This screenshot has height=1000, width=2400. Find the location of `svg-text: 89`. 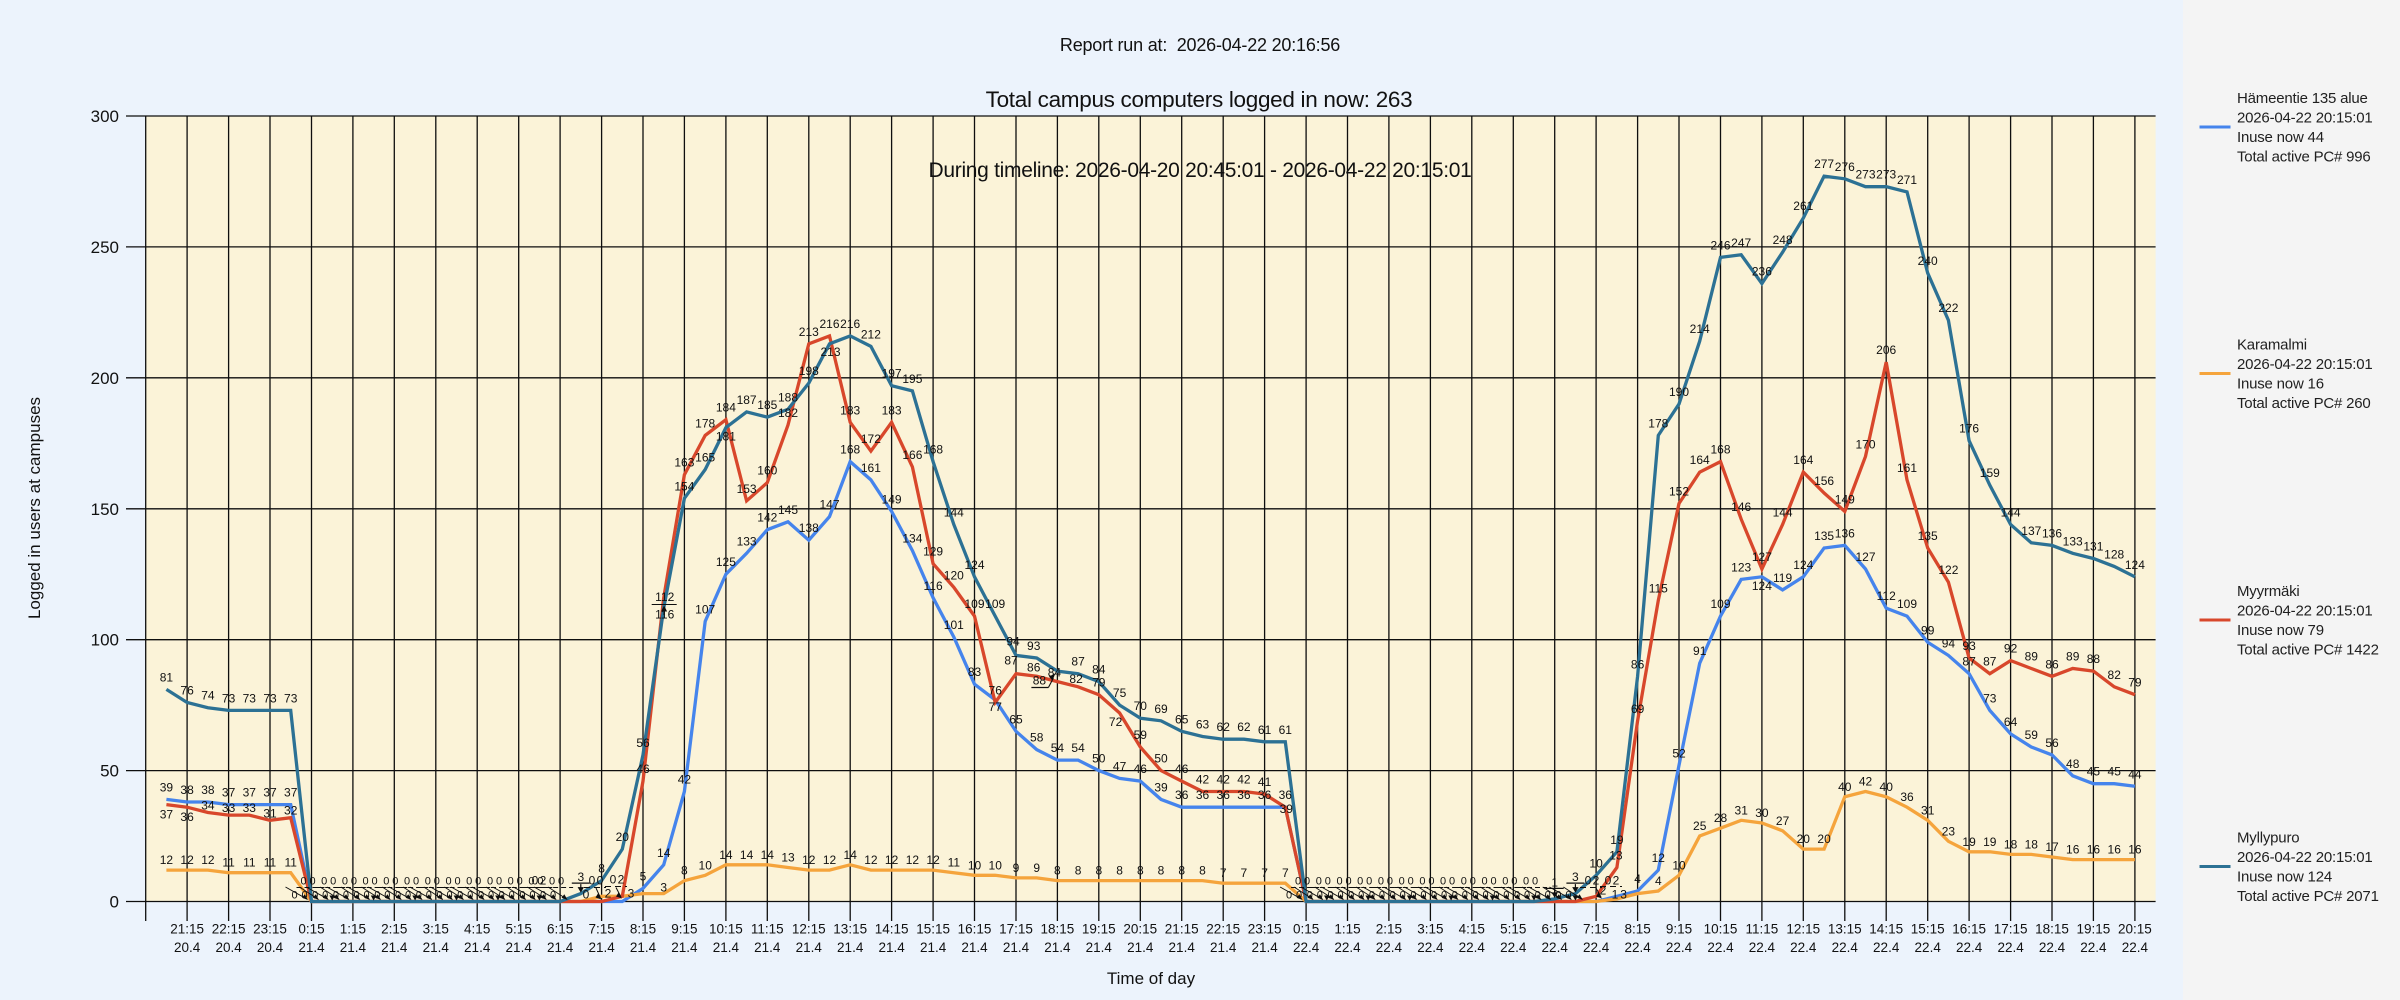

svg-text: 89 is located at coordinates (2032, 657).